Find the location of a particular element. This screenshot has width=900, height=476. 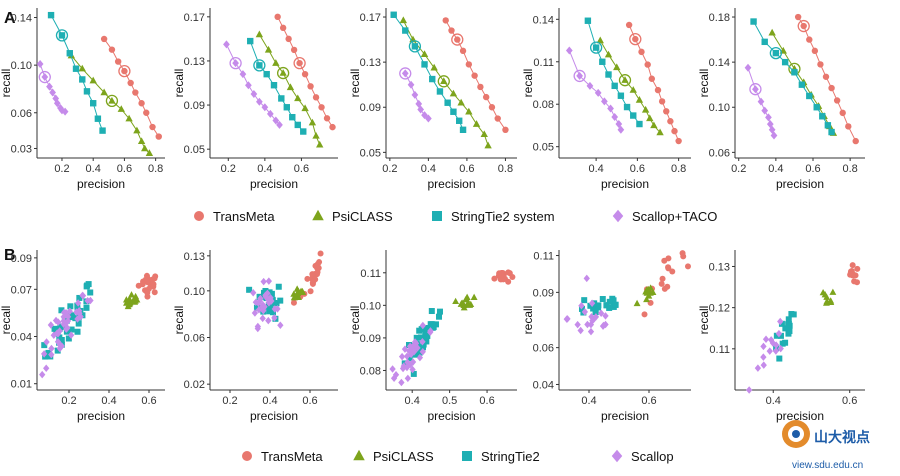

y-tick-label: 0.10 is located at coordinates (21, 66).